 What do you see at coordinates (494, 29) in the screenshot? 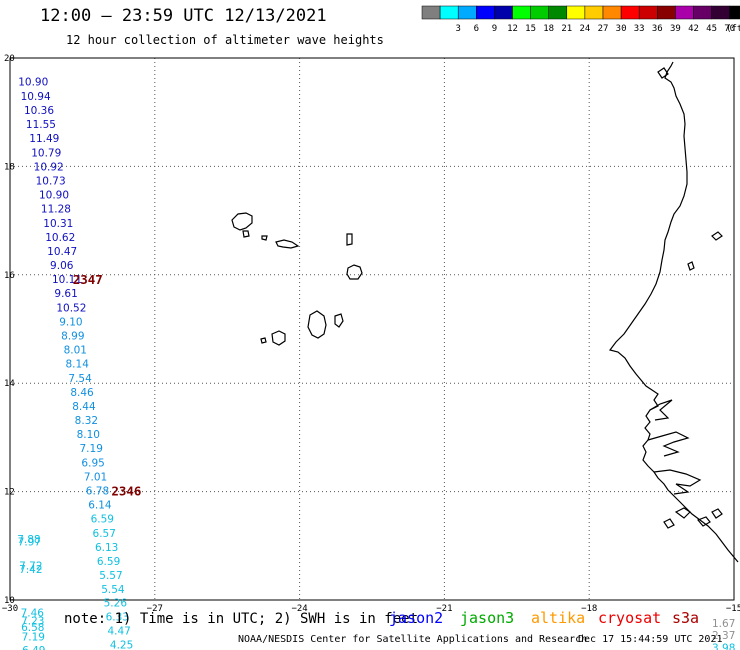
I see `legend-tick-label: 9` at bounding box center [494, 29].